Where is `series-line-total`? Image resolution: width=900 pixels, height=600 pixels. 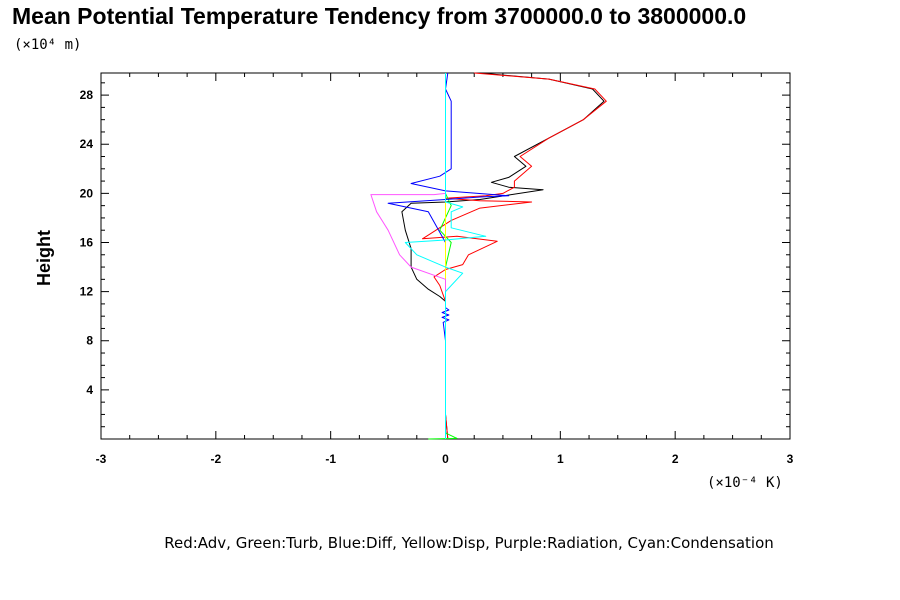 series-line-total is located at coordinates (503, 256).